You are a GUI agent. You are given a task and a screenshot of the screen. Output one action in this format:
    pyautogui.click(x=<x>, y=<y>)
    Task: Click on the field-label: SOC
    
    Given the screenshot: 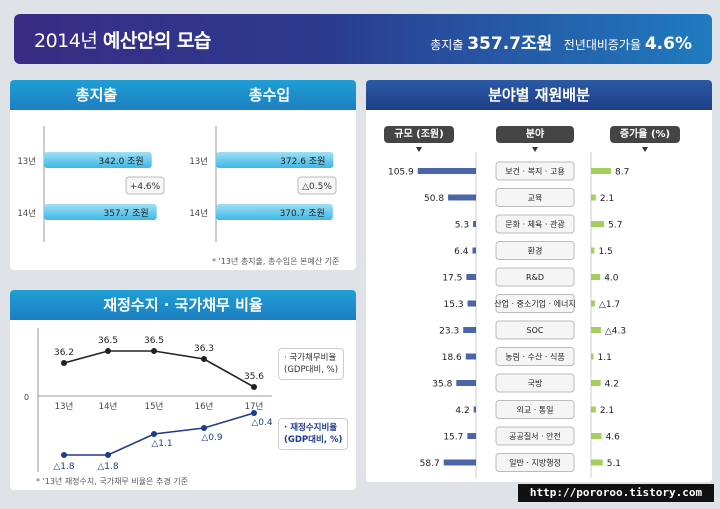 What is the action you would take?
    pyautogui.click(x=535, y=330)
    